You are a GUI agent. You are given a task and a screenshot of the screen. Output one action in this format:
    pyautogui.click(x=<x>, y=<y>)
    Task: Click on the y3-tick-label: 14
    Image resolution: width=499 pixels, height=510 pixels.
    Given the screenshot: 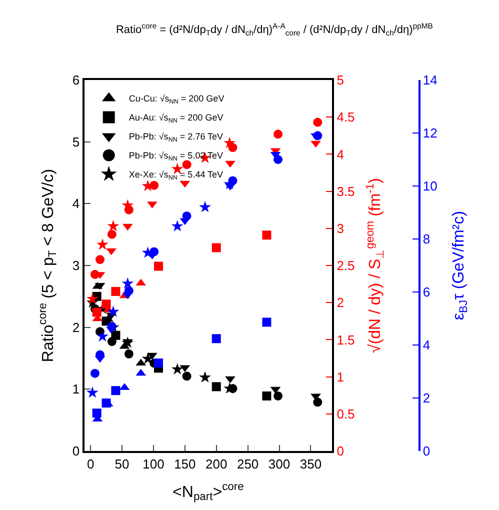 What is the action you would take?
    pyautogui.click(x=430, y=80)
    